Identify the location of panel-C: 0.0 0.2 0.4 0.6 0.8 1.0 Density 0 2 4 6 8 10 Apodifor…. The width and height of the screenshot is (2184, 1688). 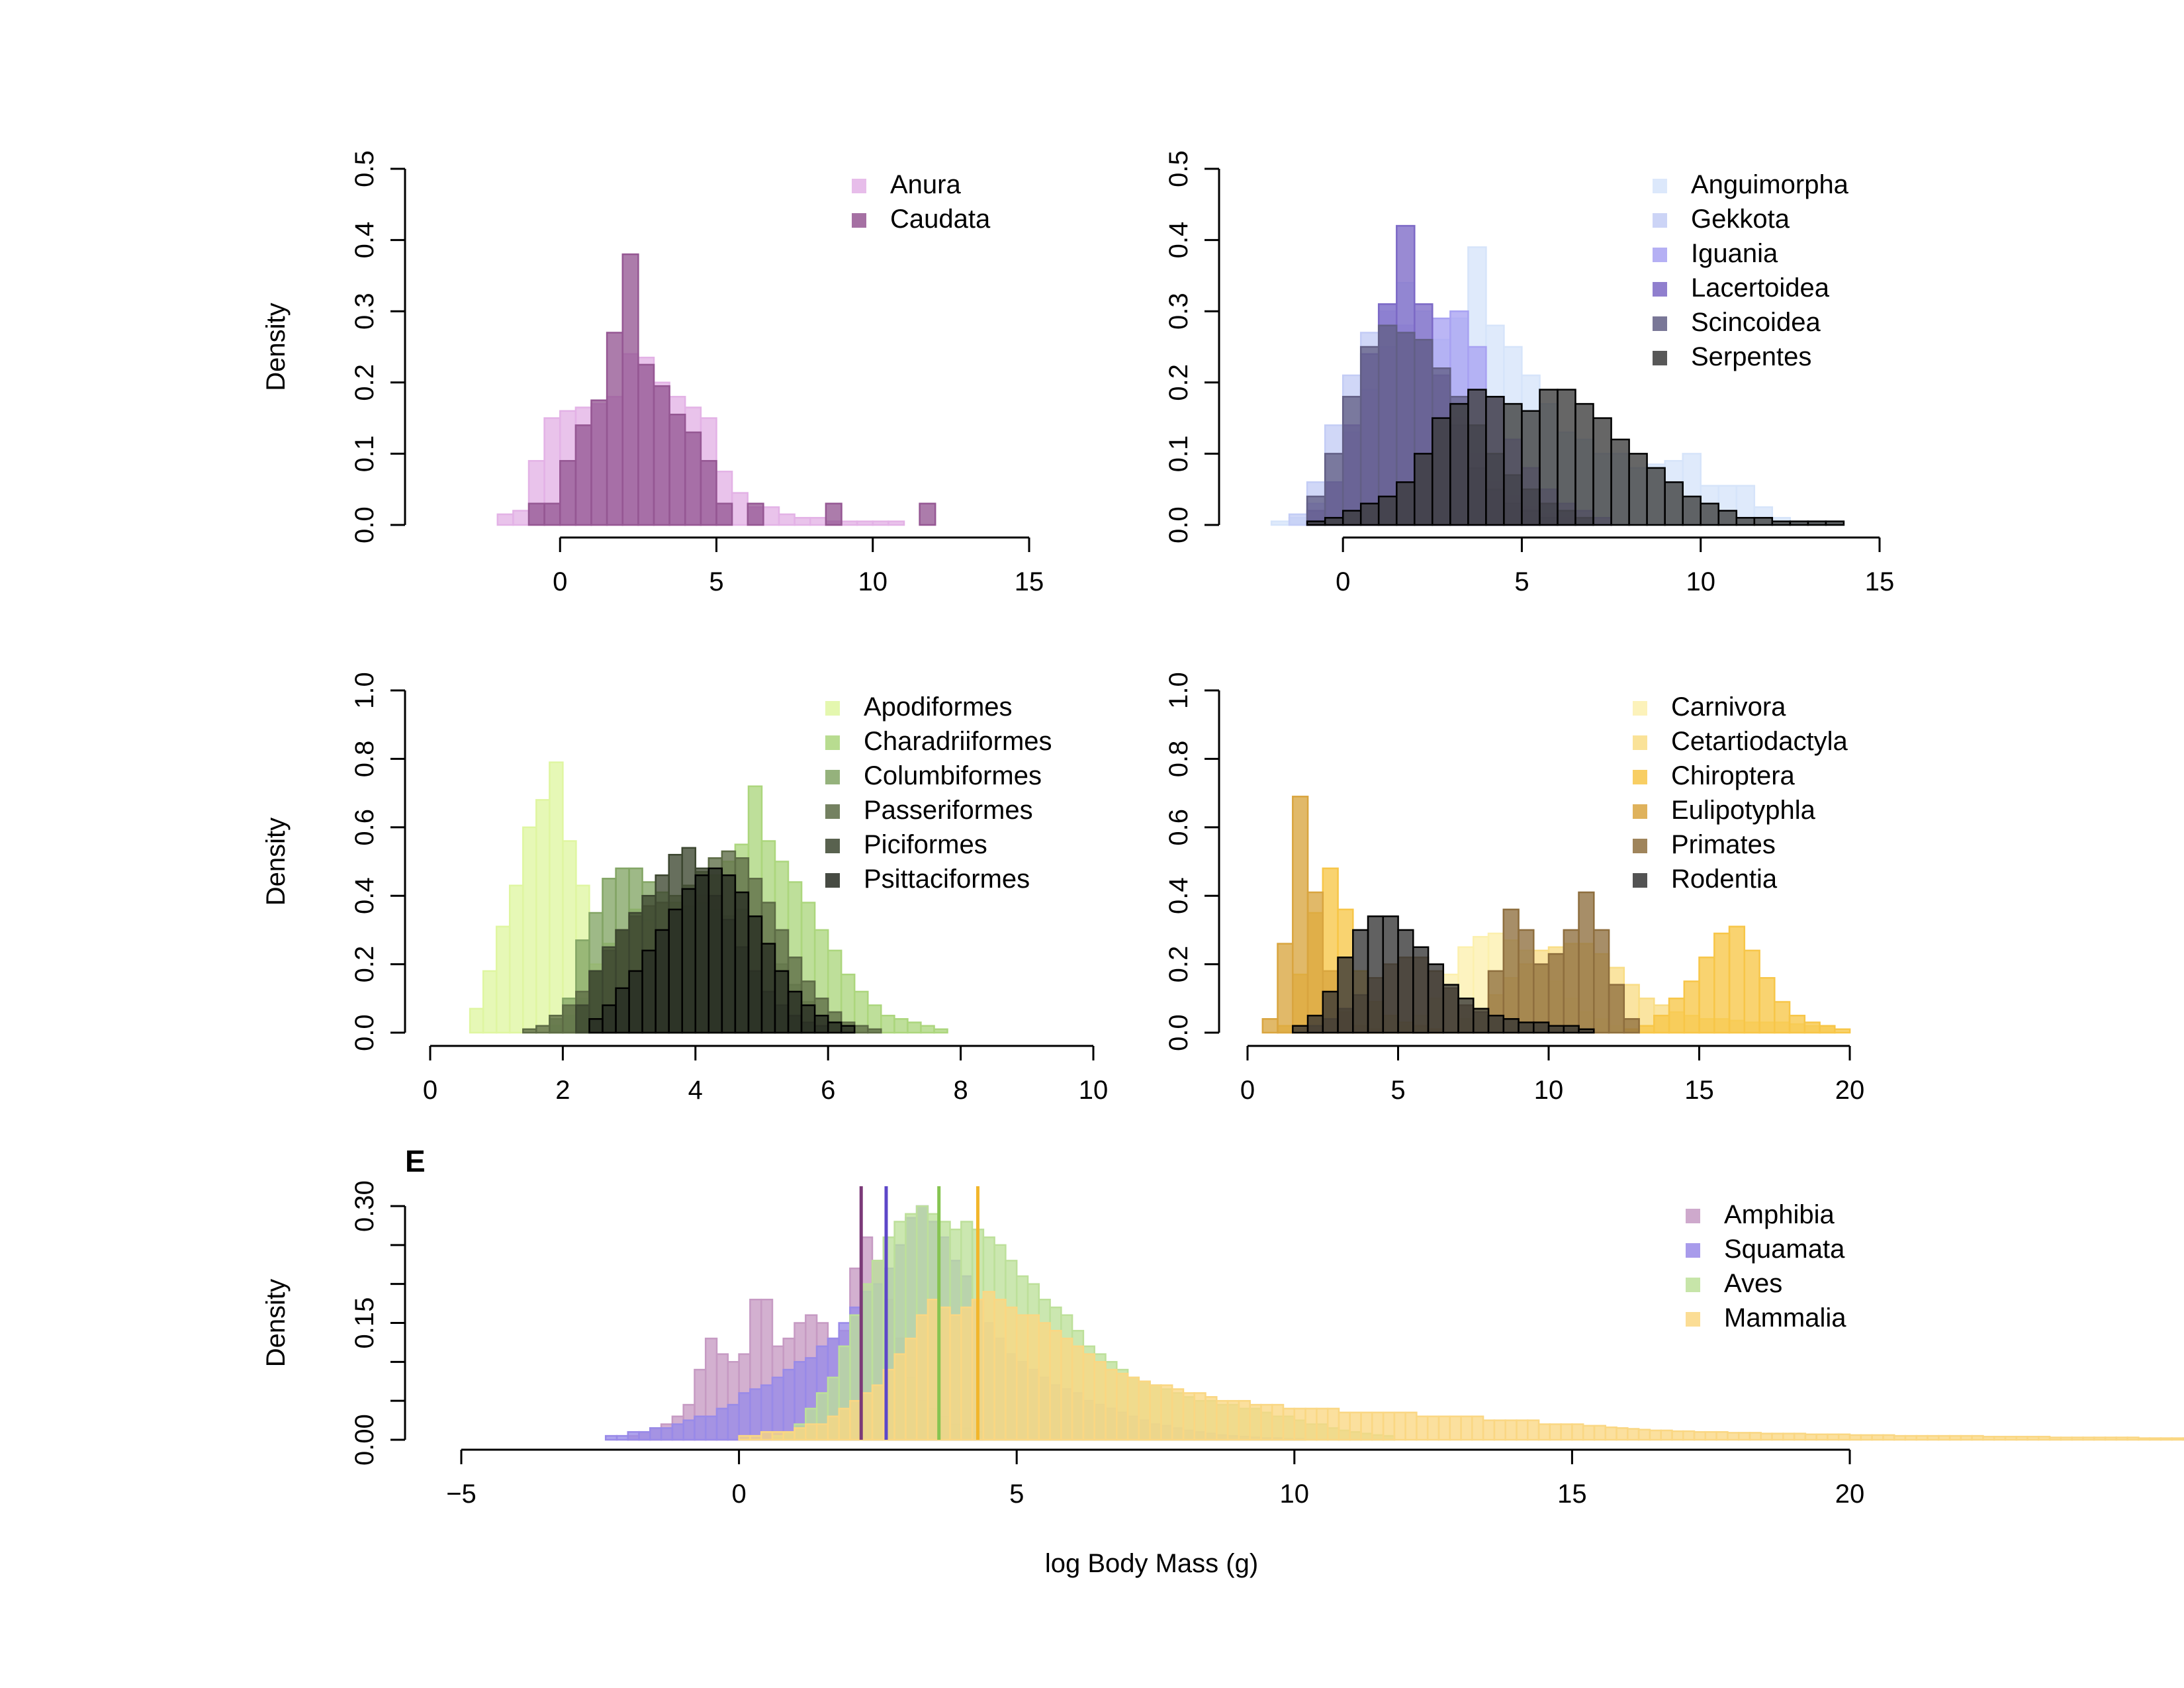
(684, 888).